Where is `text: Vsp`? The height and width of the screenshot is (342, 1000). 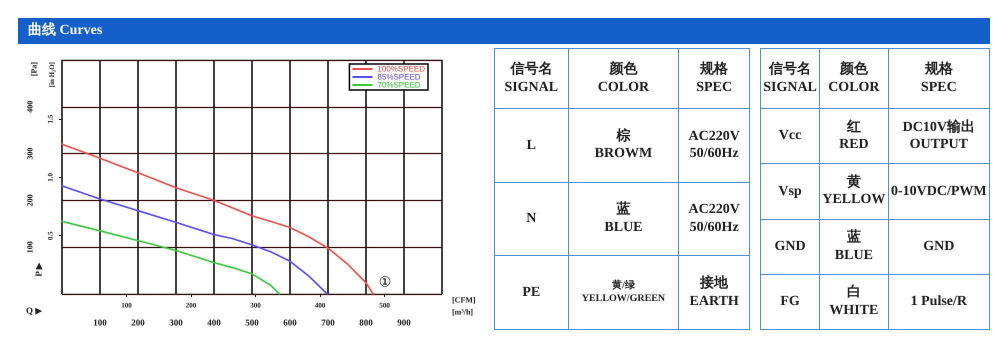
text: Vsp is located at coordinates (790, 191).